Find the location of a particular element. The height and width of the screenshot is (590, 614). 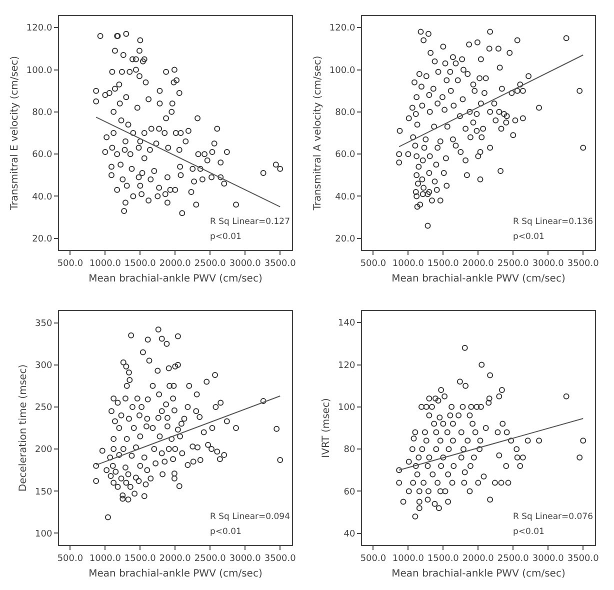

y-tick-label: 120 is located at coordinates (347, 365).